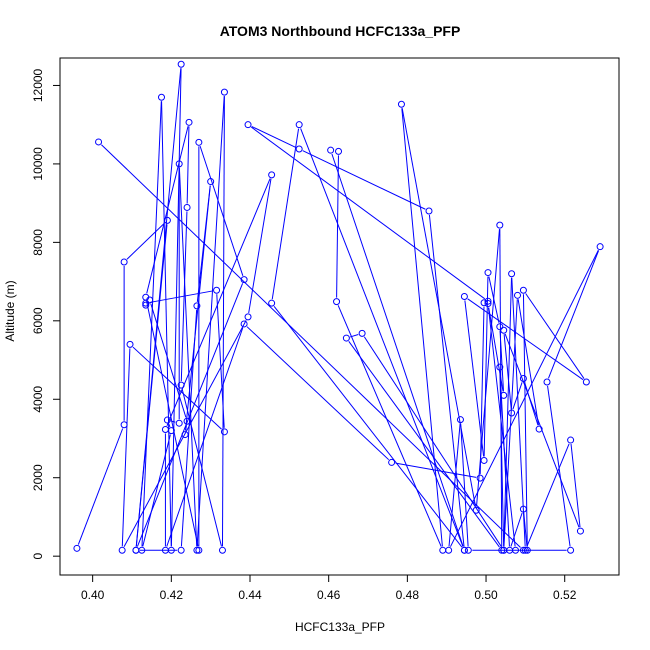 This screenshot has width=650, height=650. What do you see at coordinates (10, 310) in the screenshot?
I see `y-axis-label: Altitude (m)` at bounding box center [10, 310].